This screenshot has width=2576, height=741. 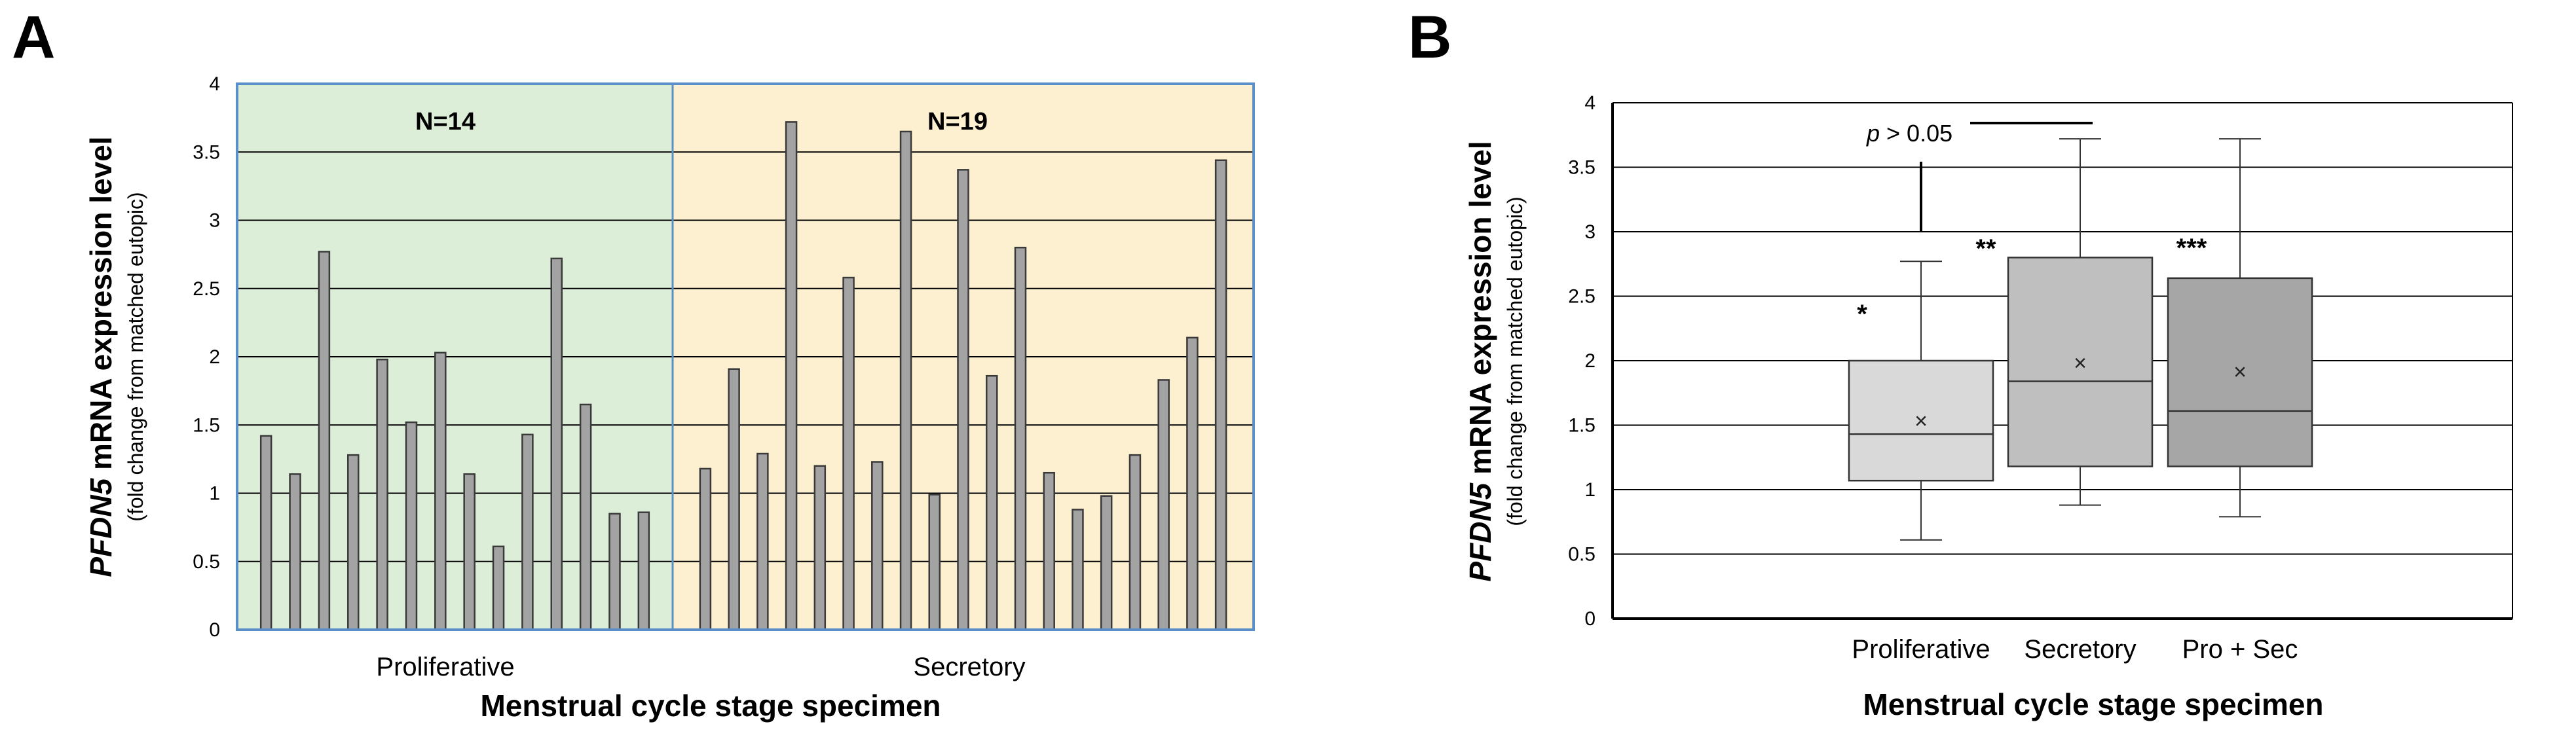 I want to click on x-tick-label-secretory: Secretory, so click(x=2080, y=649).